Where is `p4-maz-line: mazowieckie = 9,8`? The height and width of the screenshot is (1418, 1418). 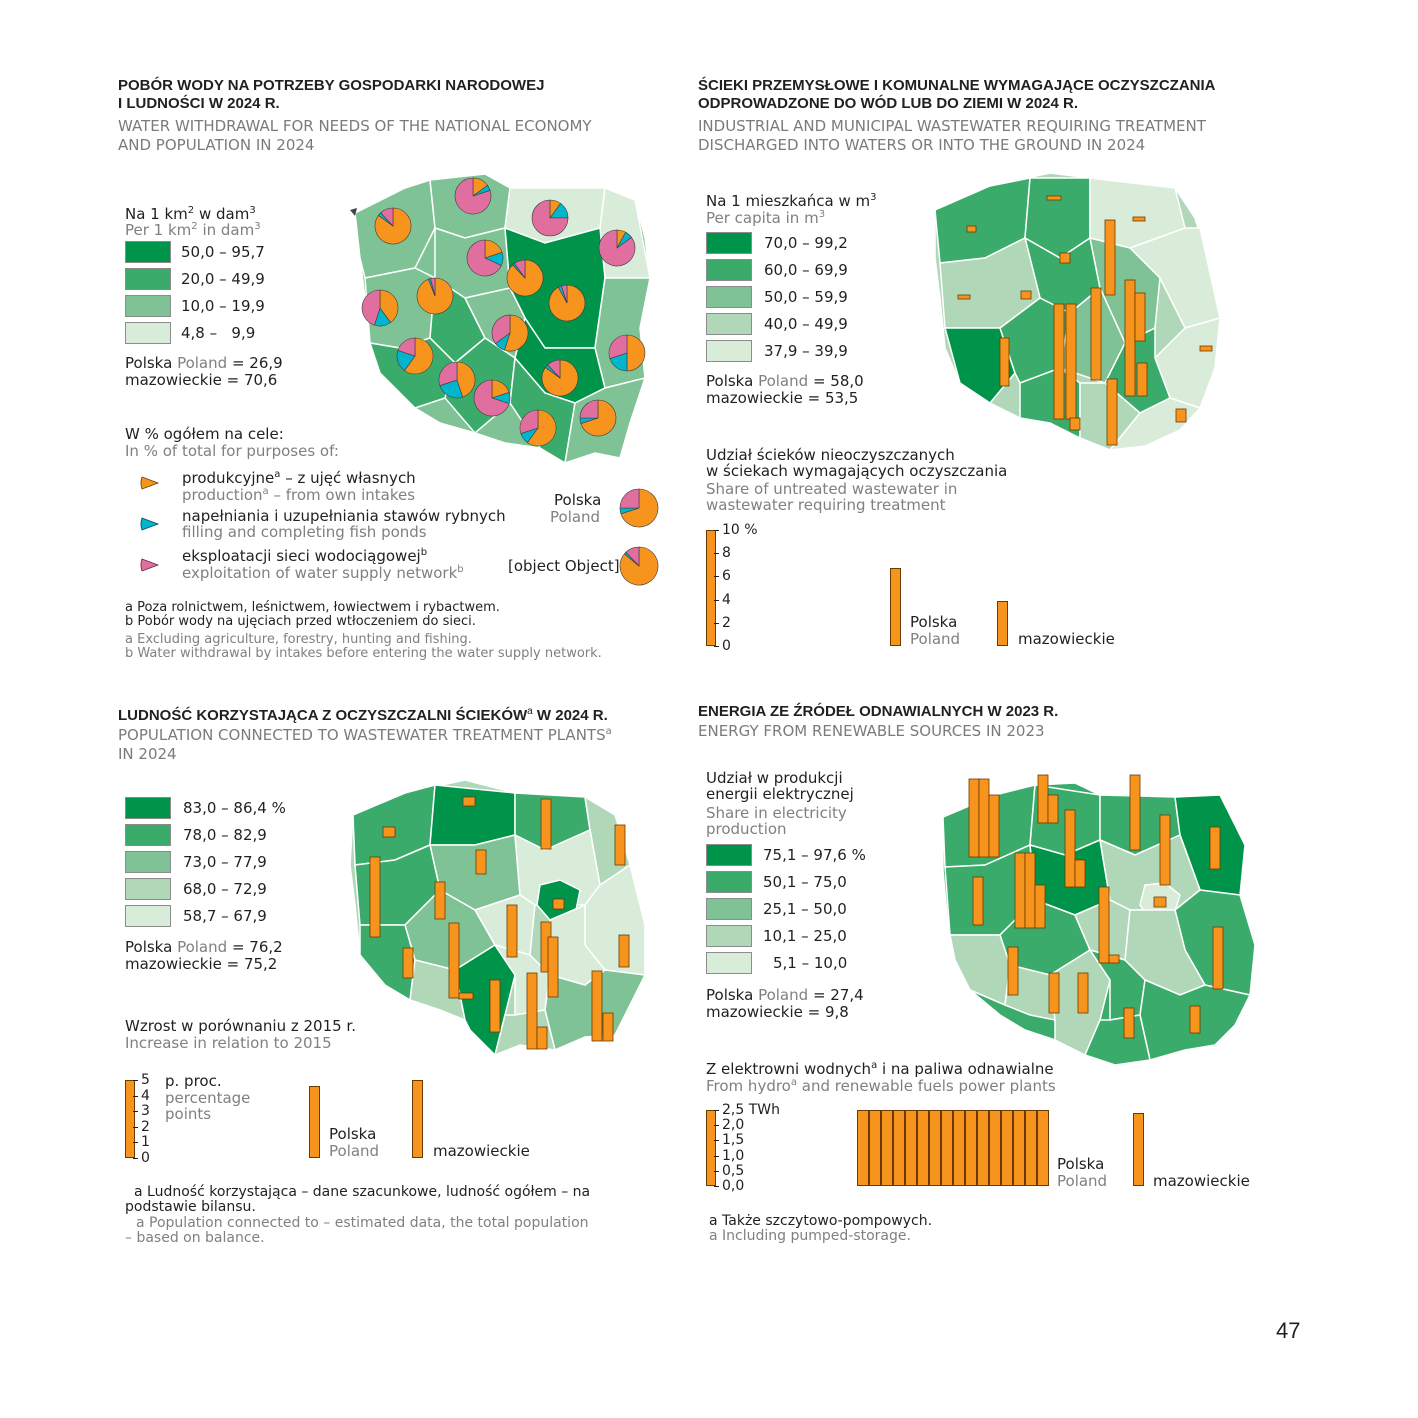
p4-maz-line: mazowieckie = 9,8 is located at coordinates (777, 1012).